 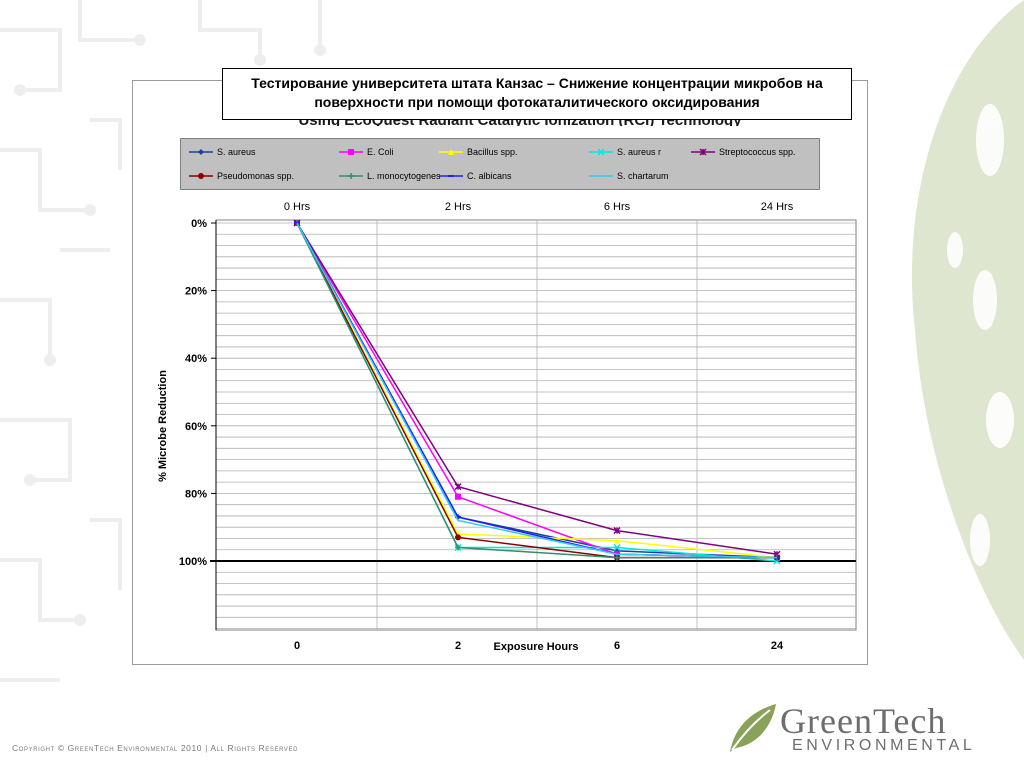 I want to click on legend-label: S. aureus, so click(x=236, y=152).